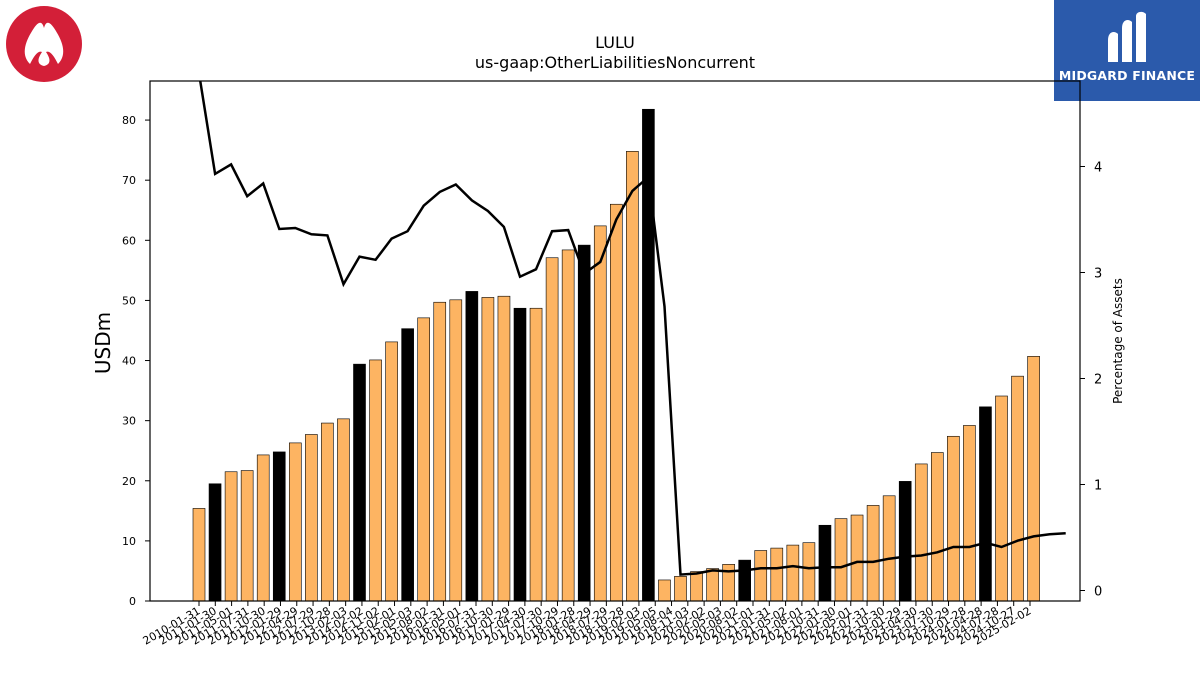 The width and height of the screenshot is (1200, 675). What do you see at coordinates (1127, 75) in the screenshot?
I see `midgard-brand-text: MIDGARD FINANCE` at bounding box center [1127, 75].